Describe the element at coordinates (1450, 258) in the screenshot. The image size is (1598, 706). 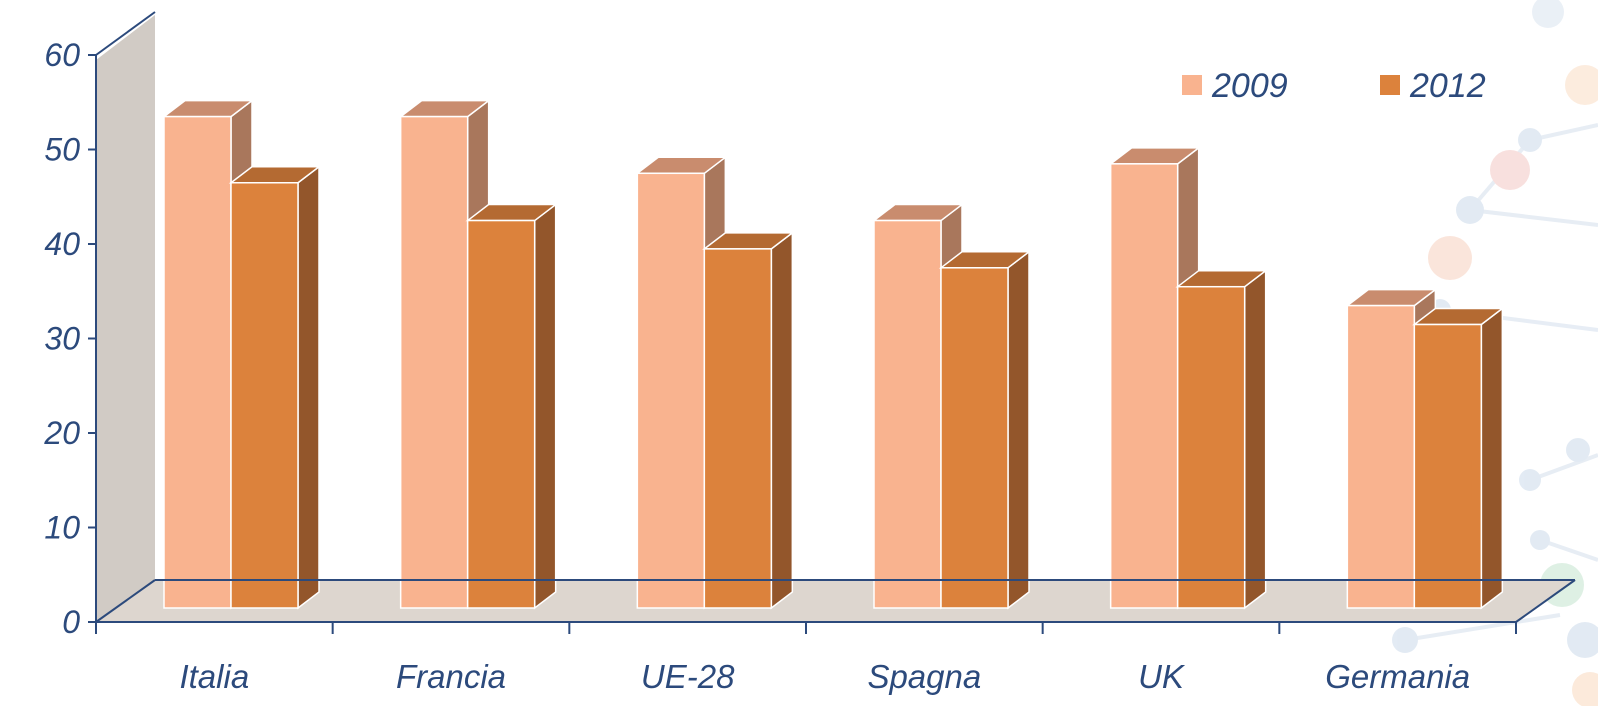
I see `home-icon` at that location.